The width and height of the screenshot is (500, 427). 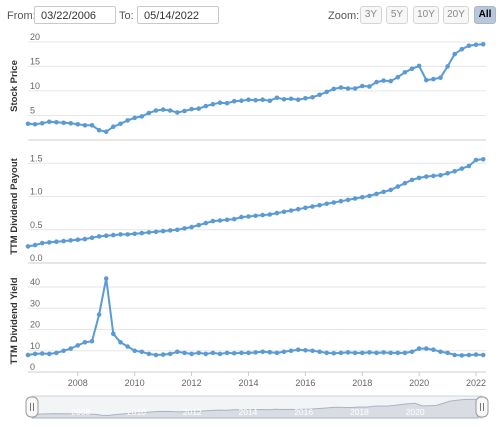 What do you see at coordinates (257, 407) in the screenshot?
I see `navigator: 2008 2010 2012 2014 2016 2018 2020` at bounding box center [257, 407].